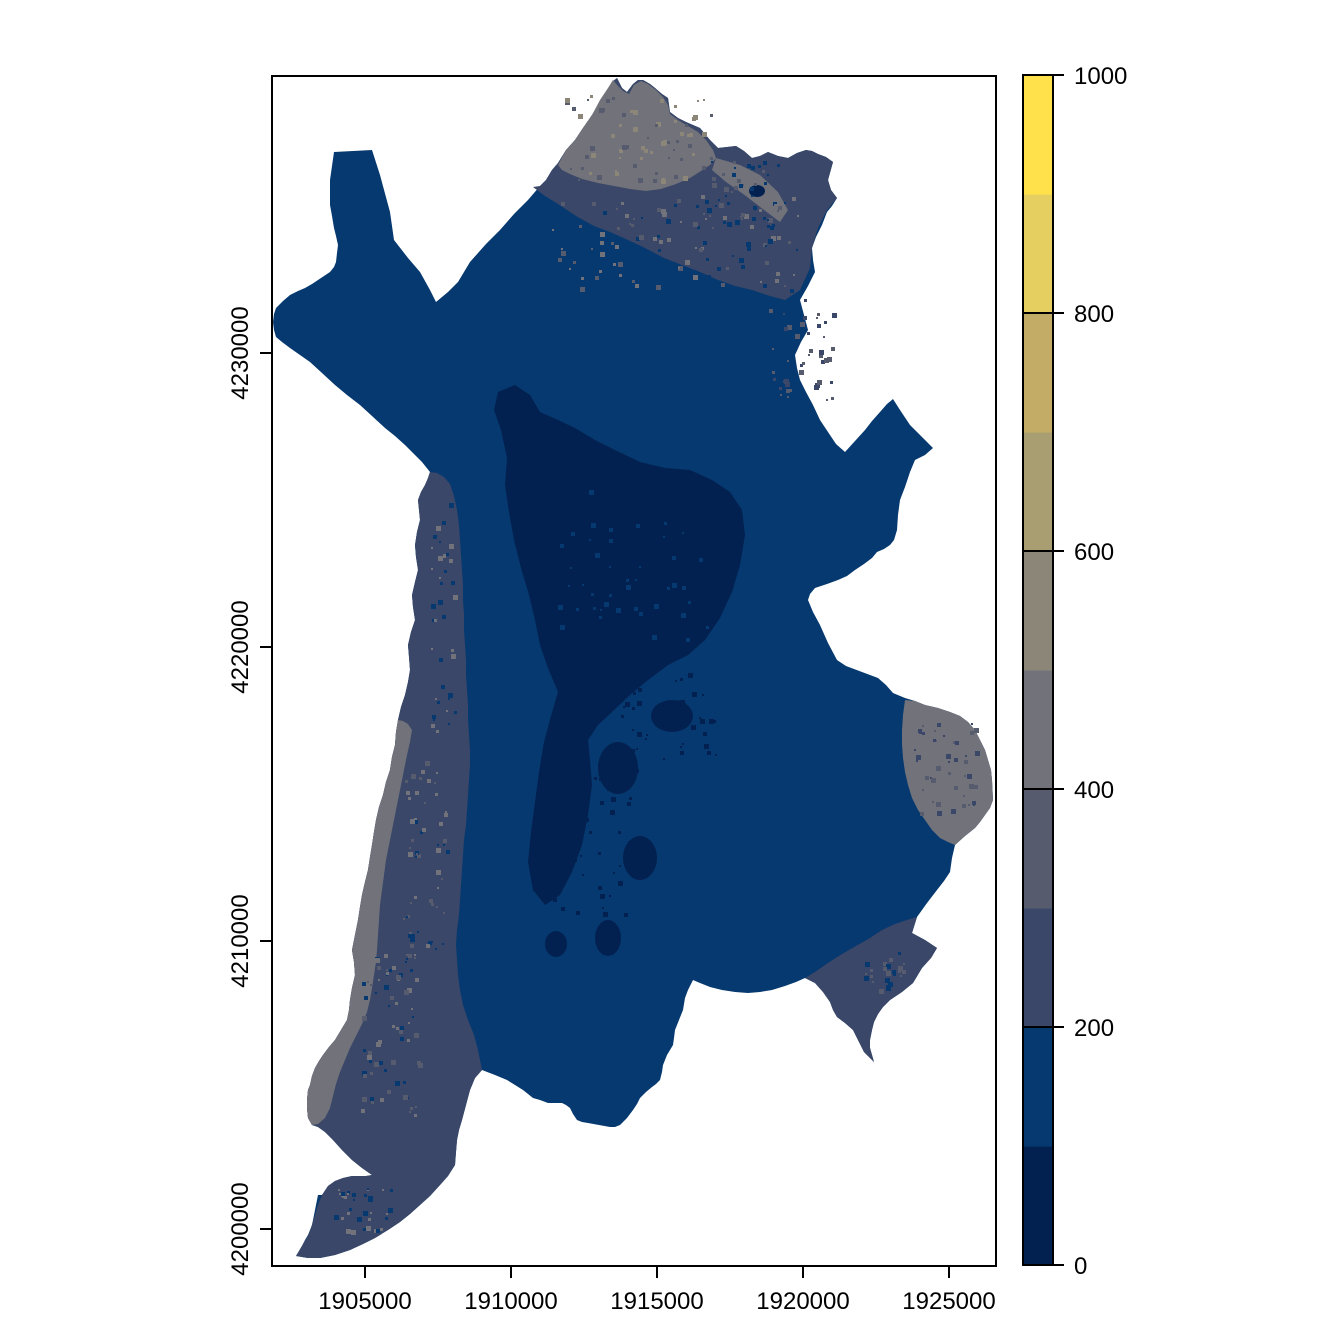  Describe the element at coordinates (1038, 670) in the screenshot. I see `legend-colorbar` at that location.